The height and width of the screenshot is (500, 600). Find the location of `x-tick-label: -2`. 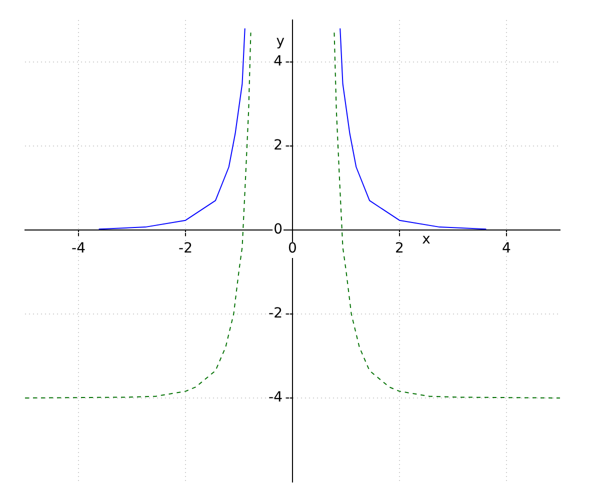

x-tick-label: -2 is located at coordinates (185, 248).